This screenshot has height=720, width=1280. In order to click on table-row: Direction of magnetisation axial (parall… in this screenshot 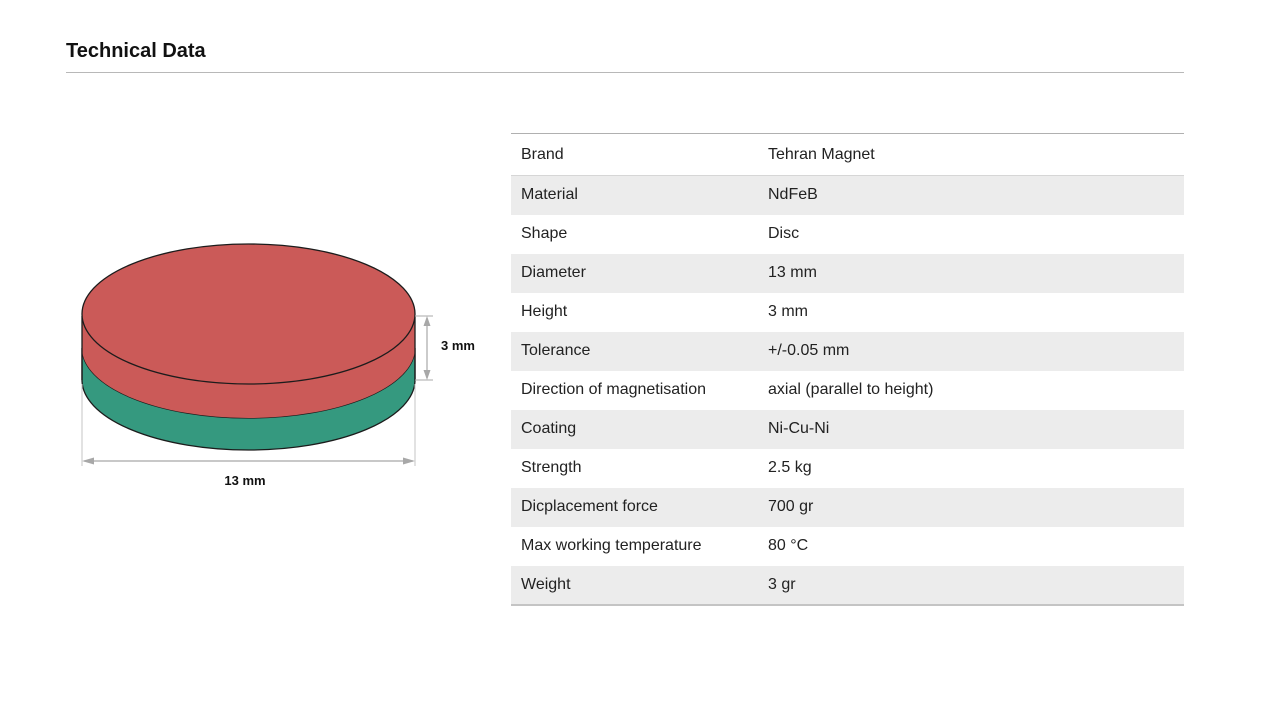, I will do `click(847, 390)`.